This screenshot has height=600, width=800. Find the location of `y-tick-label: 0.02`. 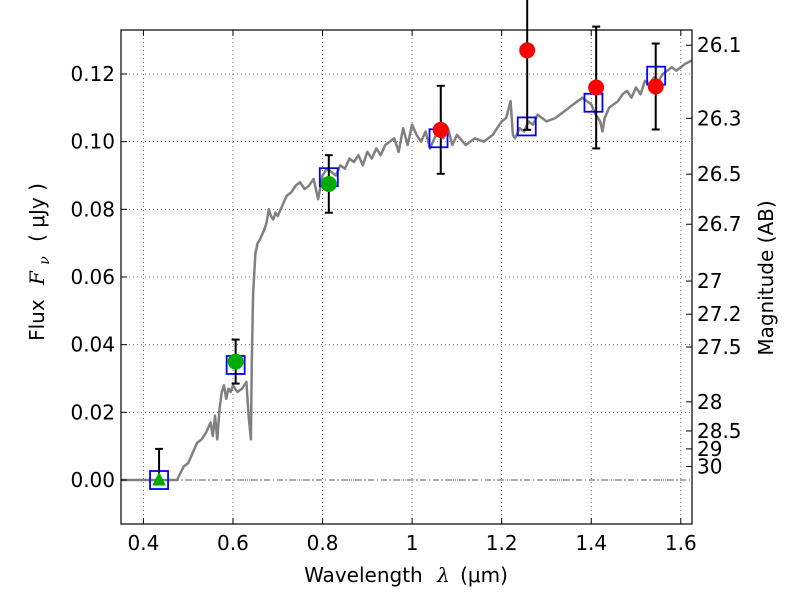

y-tick-label: 0.02 is located at coordinates (92, 412).